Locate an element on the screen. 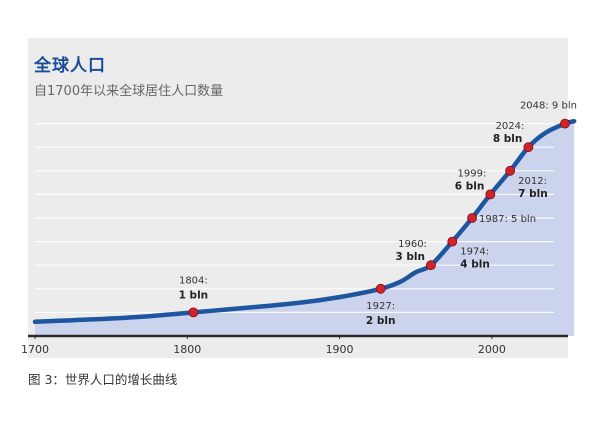  milestone-year-label: 2024: is located at coordinates (510, 126).